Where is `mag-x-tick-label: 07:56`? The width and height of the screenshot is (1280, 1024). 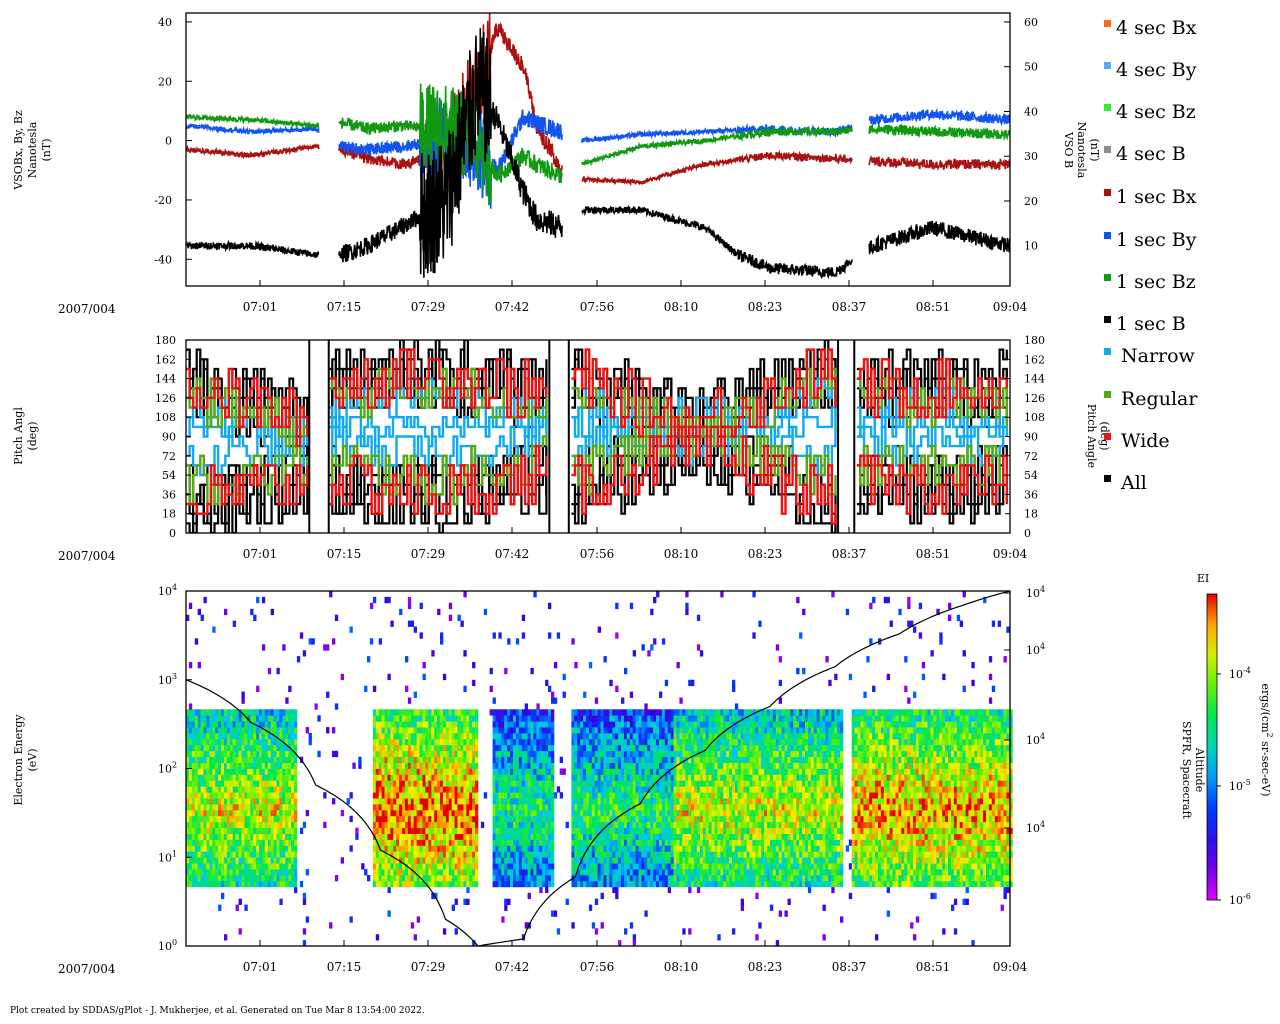 mag-x-tick-label: 07:56 is located at coordinates (597, 307).